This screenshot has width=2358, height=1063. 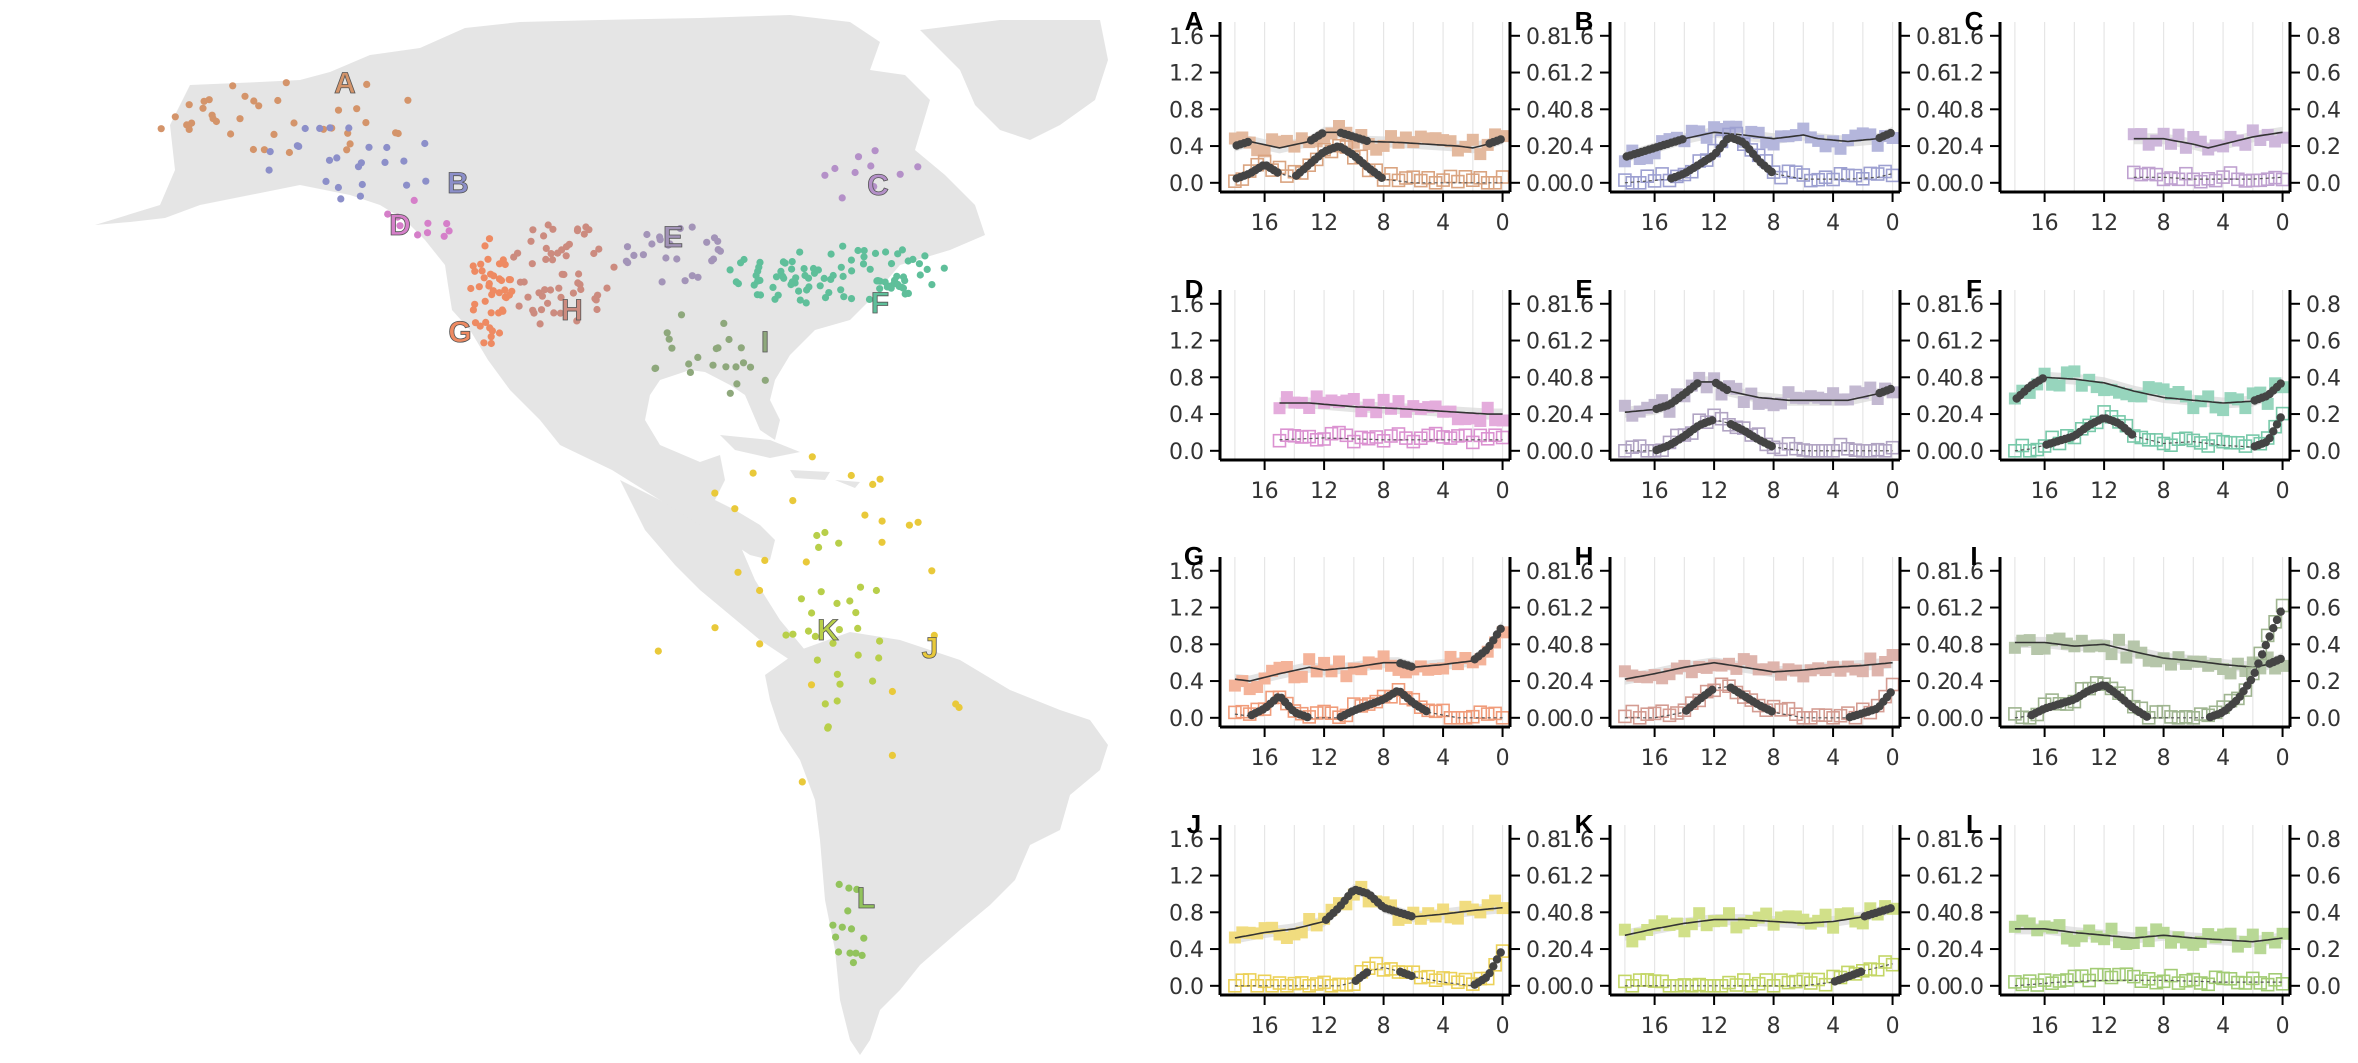 What do you see at coordinates (1365, 389) in the screenshot?
I see `panel-d: 0.0 0.4 0.8 1.2 1.6 0.0 0.2 0.4 0.6 0.8 16 12 8 4 0 D` at bounding box center [1365, 389].